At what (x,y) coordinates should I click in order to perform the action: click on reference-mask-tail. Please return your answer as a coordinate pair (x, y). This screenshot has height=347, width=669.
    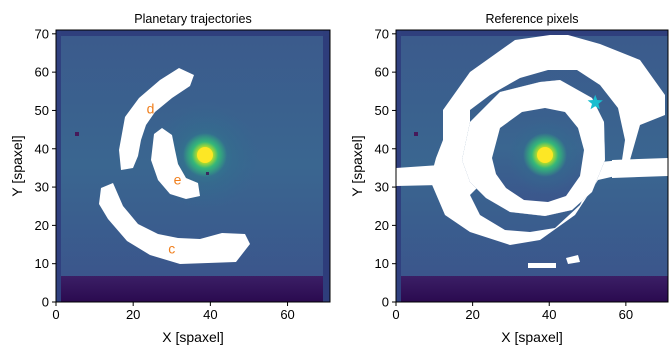
    Looking at the image, I should click on (554, 261).